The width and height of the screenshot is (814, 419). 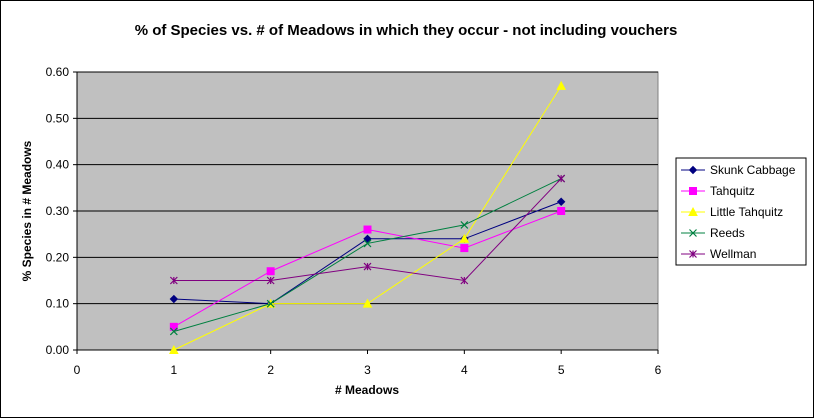 I want to click on x-tick-label: 6, so click(x=658, y=370).